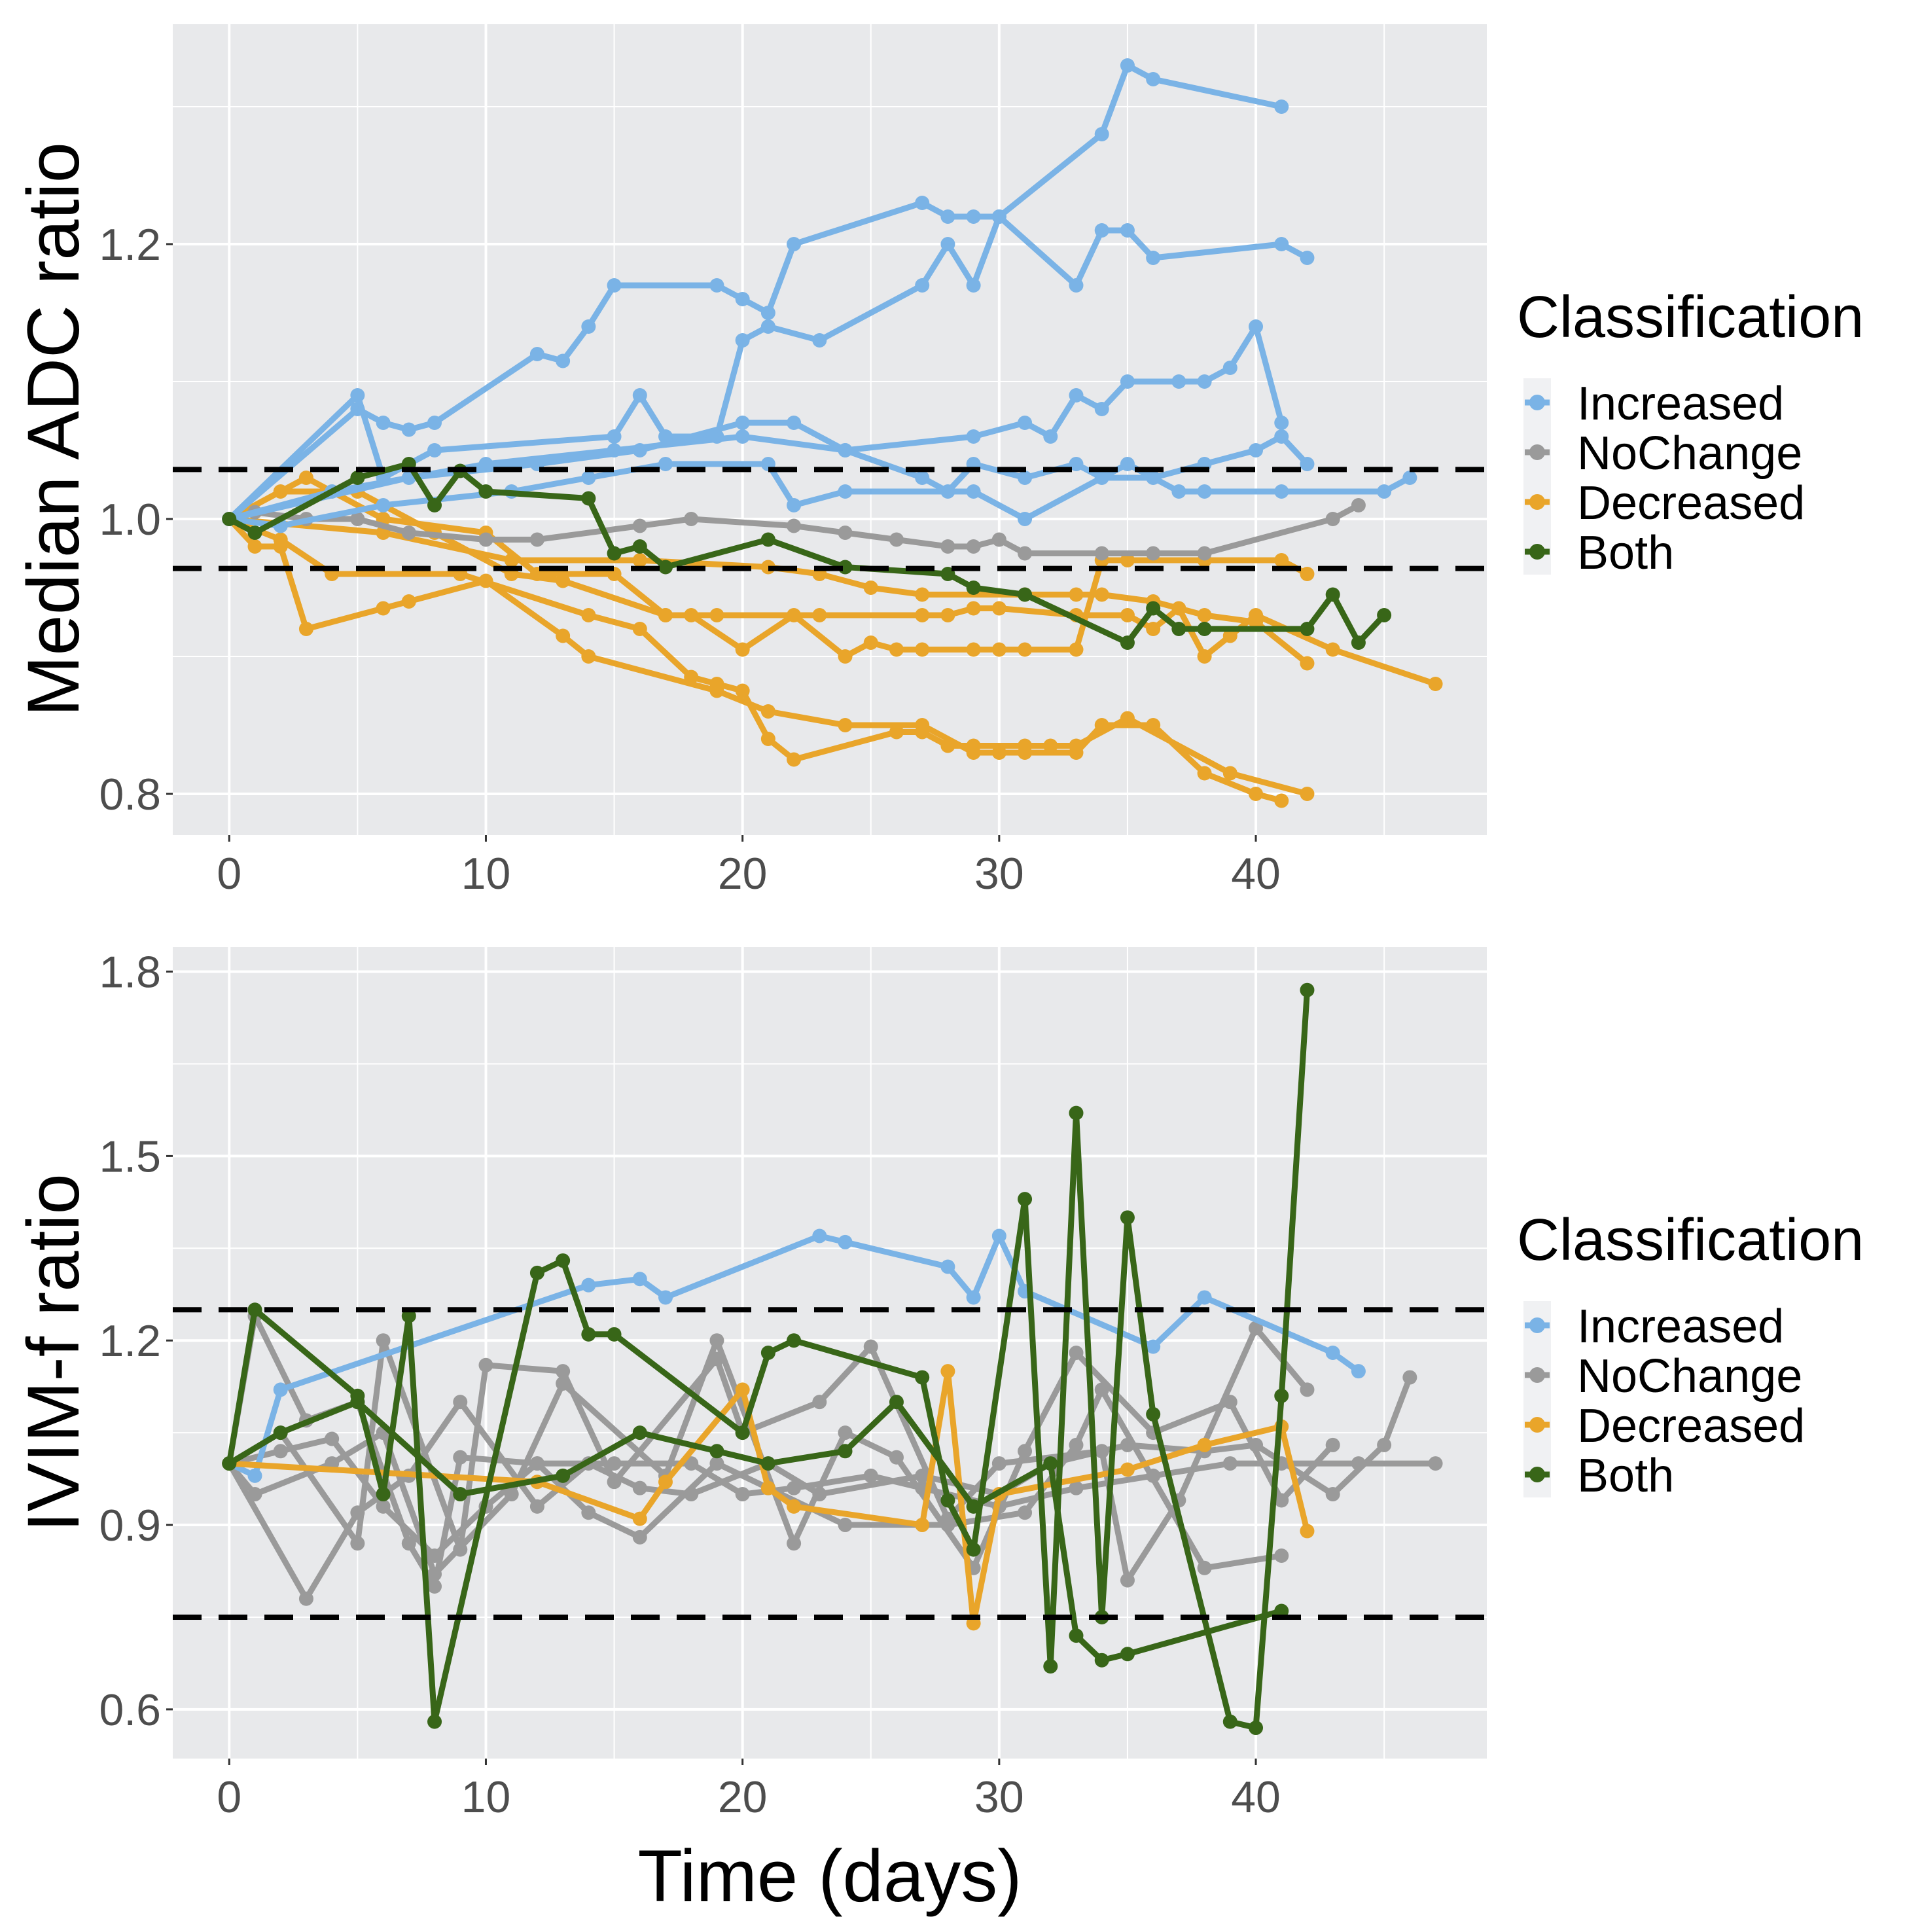 Image resolution: width=1922 pixels, height=1932 pixels. Describe the element at coordinates (743, 874) in the screenshot. I see `adc-x-tick-label: 20` at that location.